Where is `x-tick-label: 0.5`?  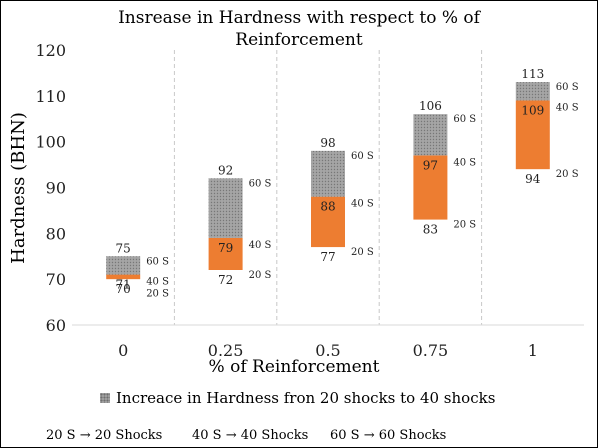 x-tick-label: 0.5 is located at coordinates (327, 350).